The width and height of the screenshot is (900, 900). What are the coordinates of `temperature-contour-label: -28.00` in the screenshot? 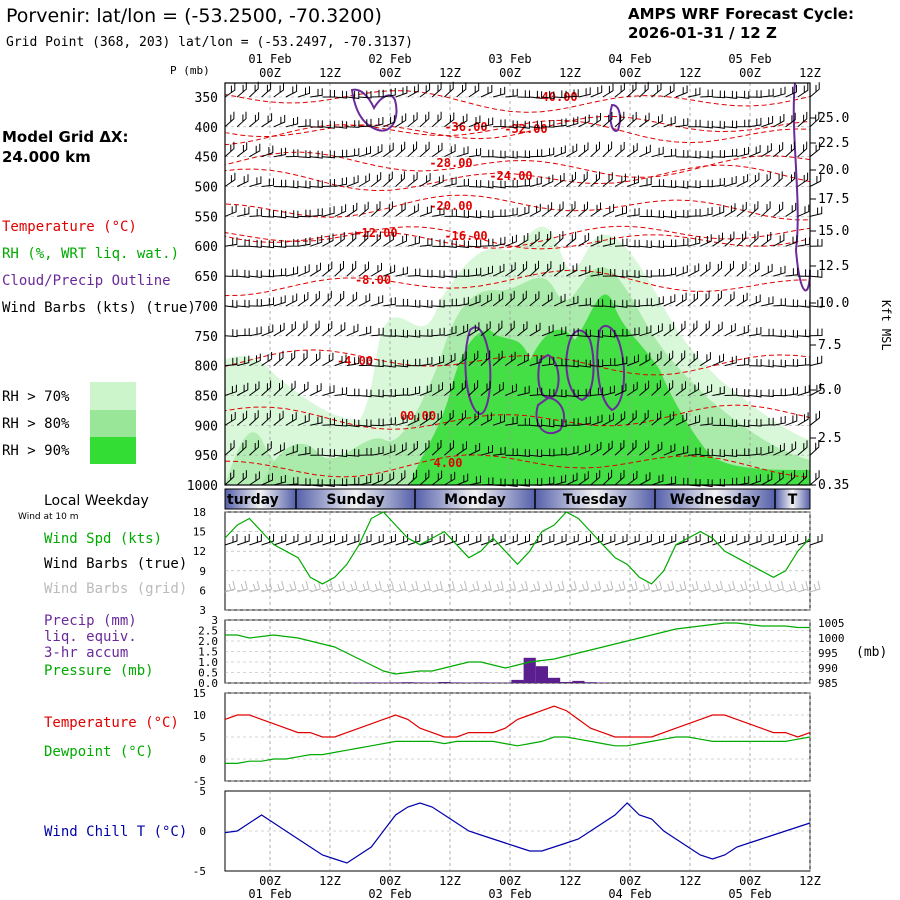 It's located at (450, 163).